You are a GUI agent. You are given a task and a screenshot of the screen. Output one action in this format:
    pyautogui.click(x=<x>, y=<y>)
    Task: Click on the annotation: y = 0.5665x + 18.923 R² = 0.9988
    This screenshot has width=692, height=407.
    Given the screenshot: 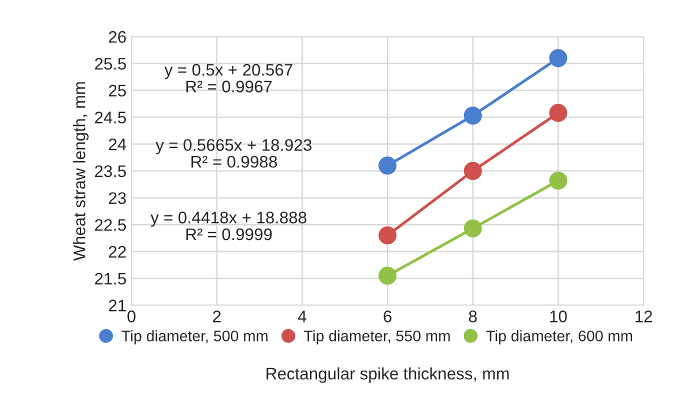 What is the action you would take?
    pyautogui.click(x=234, y=153)
    